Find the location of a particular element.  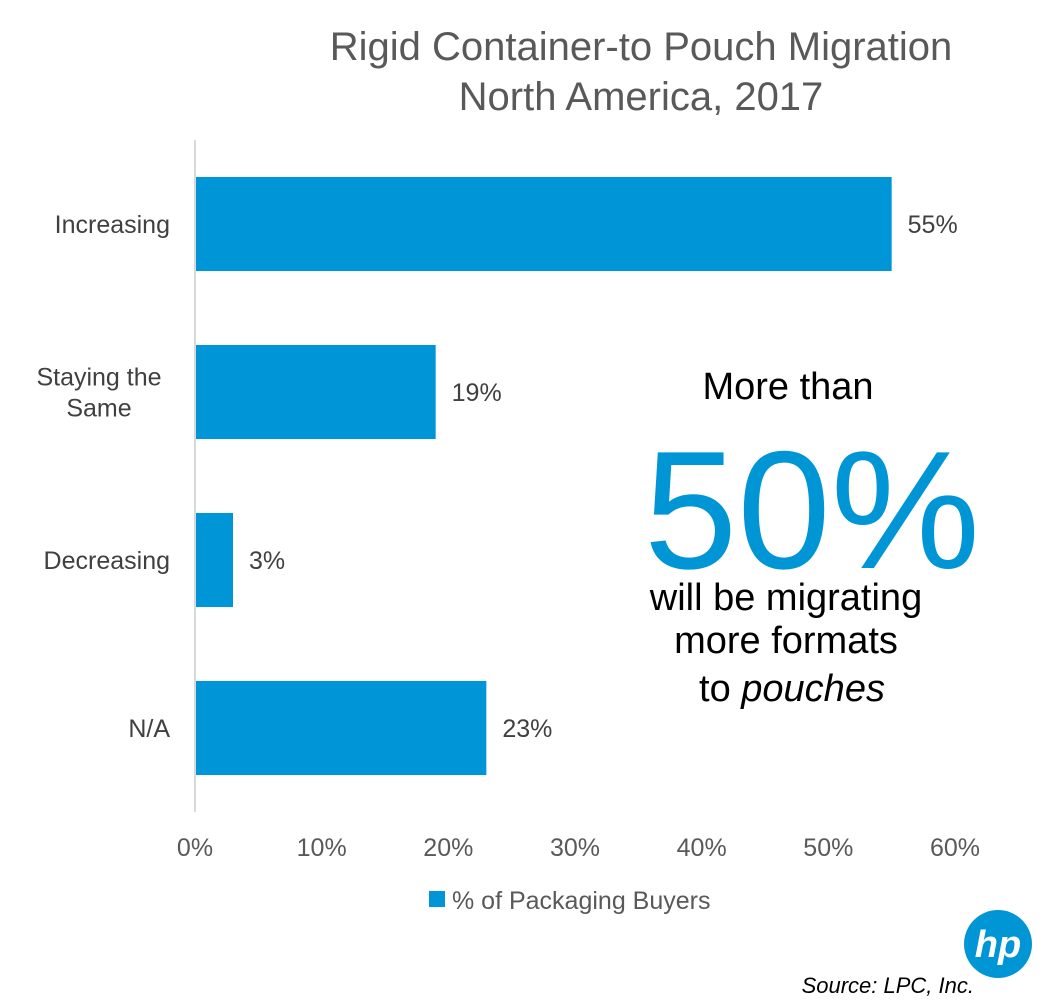

data-label: 23% is located at coordinates (527, 729).